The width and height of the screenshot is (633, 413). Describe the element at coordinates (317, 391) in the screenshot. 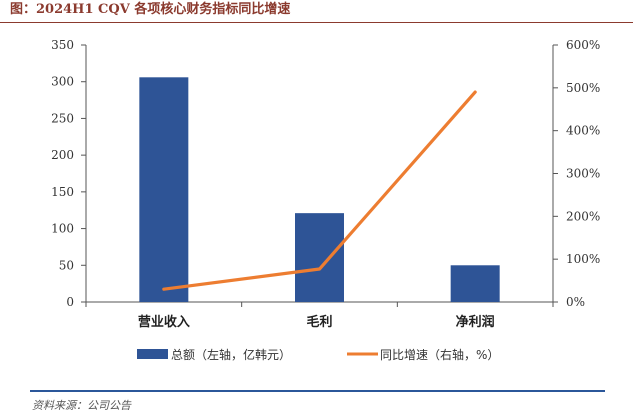

I see `bottom-divider` at that location.